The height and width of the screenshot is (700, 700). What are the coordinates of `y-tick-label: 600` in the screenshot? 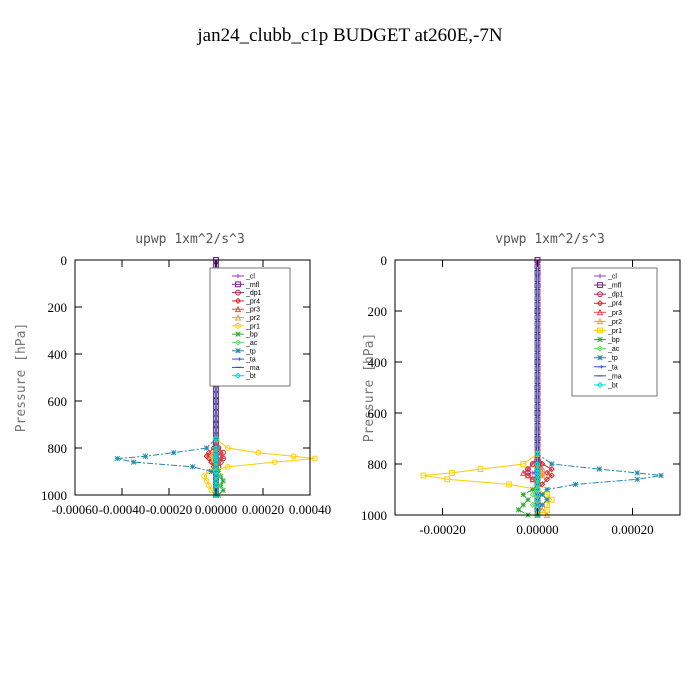 It's located at (378, 413).